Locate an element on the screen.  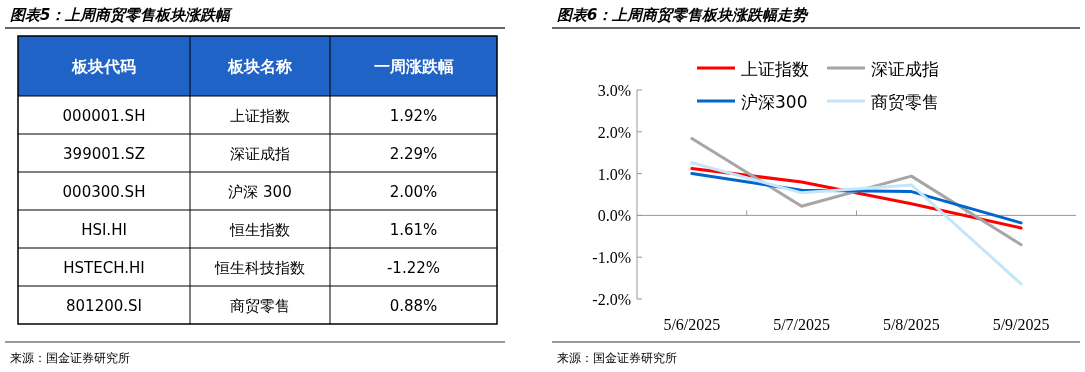
y-tick-label: -2.0% is located at coordinates (611, 299).